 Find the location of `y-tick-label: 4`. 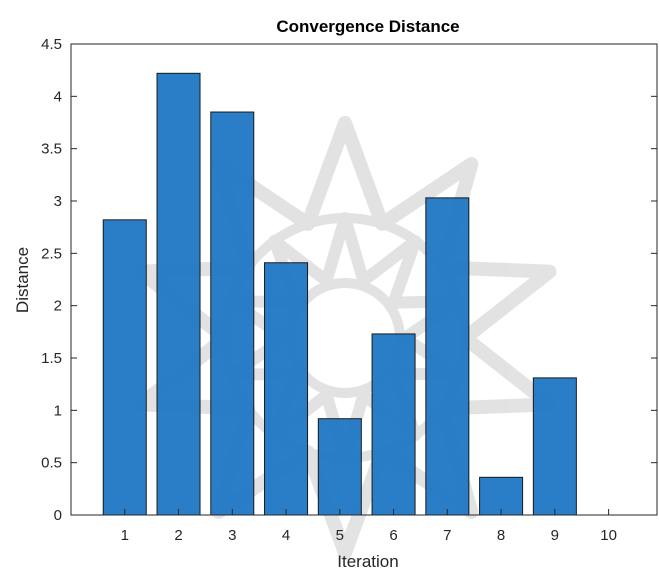

y-tick-label: 4 is located at coordinates (58, 96).